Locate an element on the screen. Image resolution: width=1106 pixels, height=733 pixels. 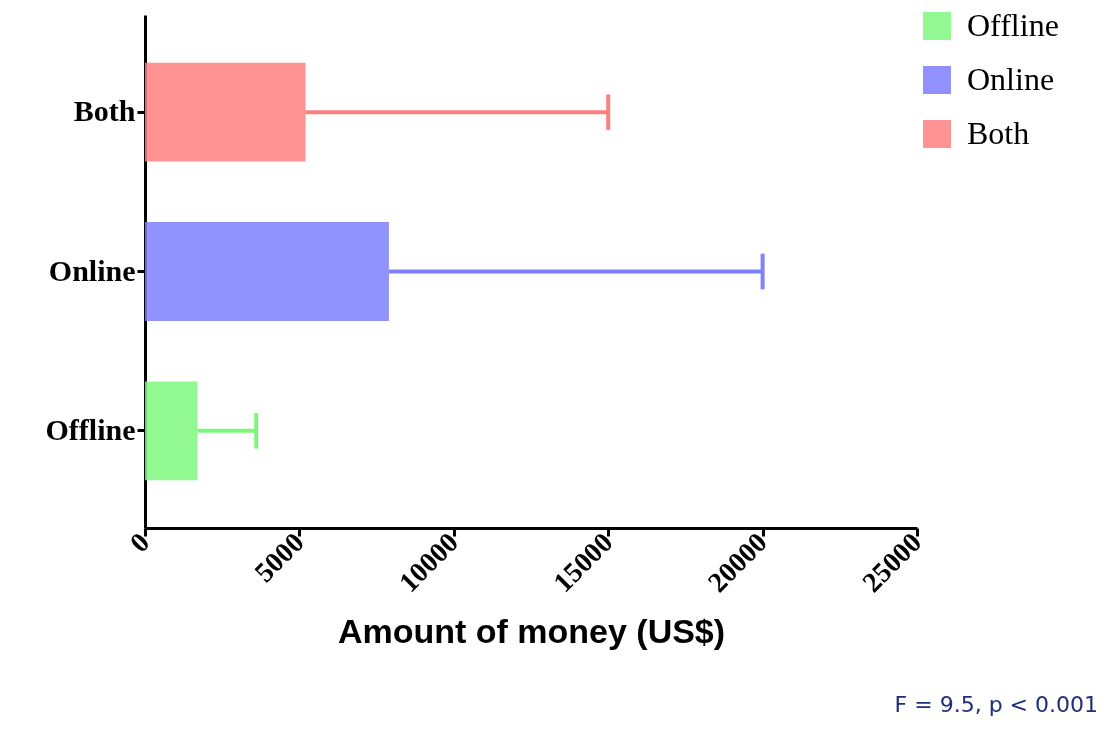
y-tick-label: Offline is located at coordinates (90, 429).